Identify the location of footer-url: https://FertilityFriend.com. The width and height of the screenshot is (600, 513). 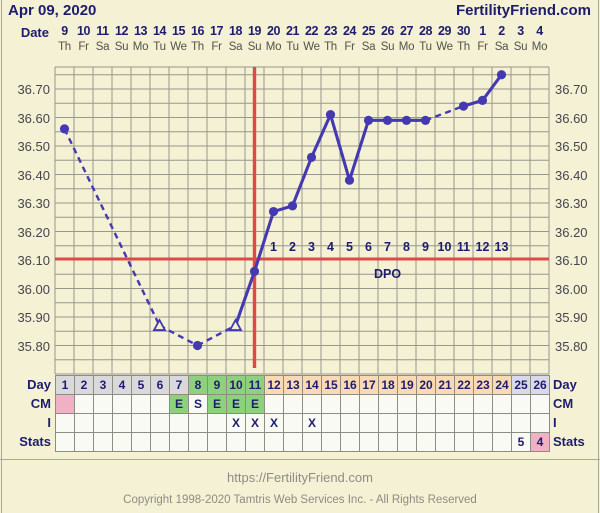
(300, 477).